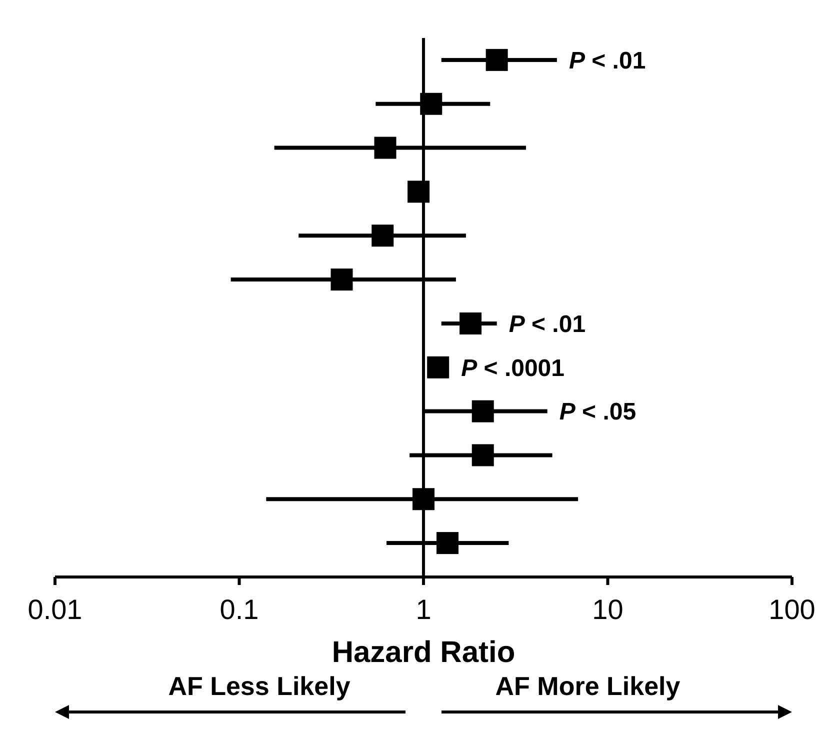 Image resolution: width=834 pixels, height=742 pixels. Describe the element at coordinates (513, 368) in the screenshot. I see `data-label: P < .0001` at that location.